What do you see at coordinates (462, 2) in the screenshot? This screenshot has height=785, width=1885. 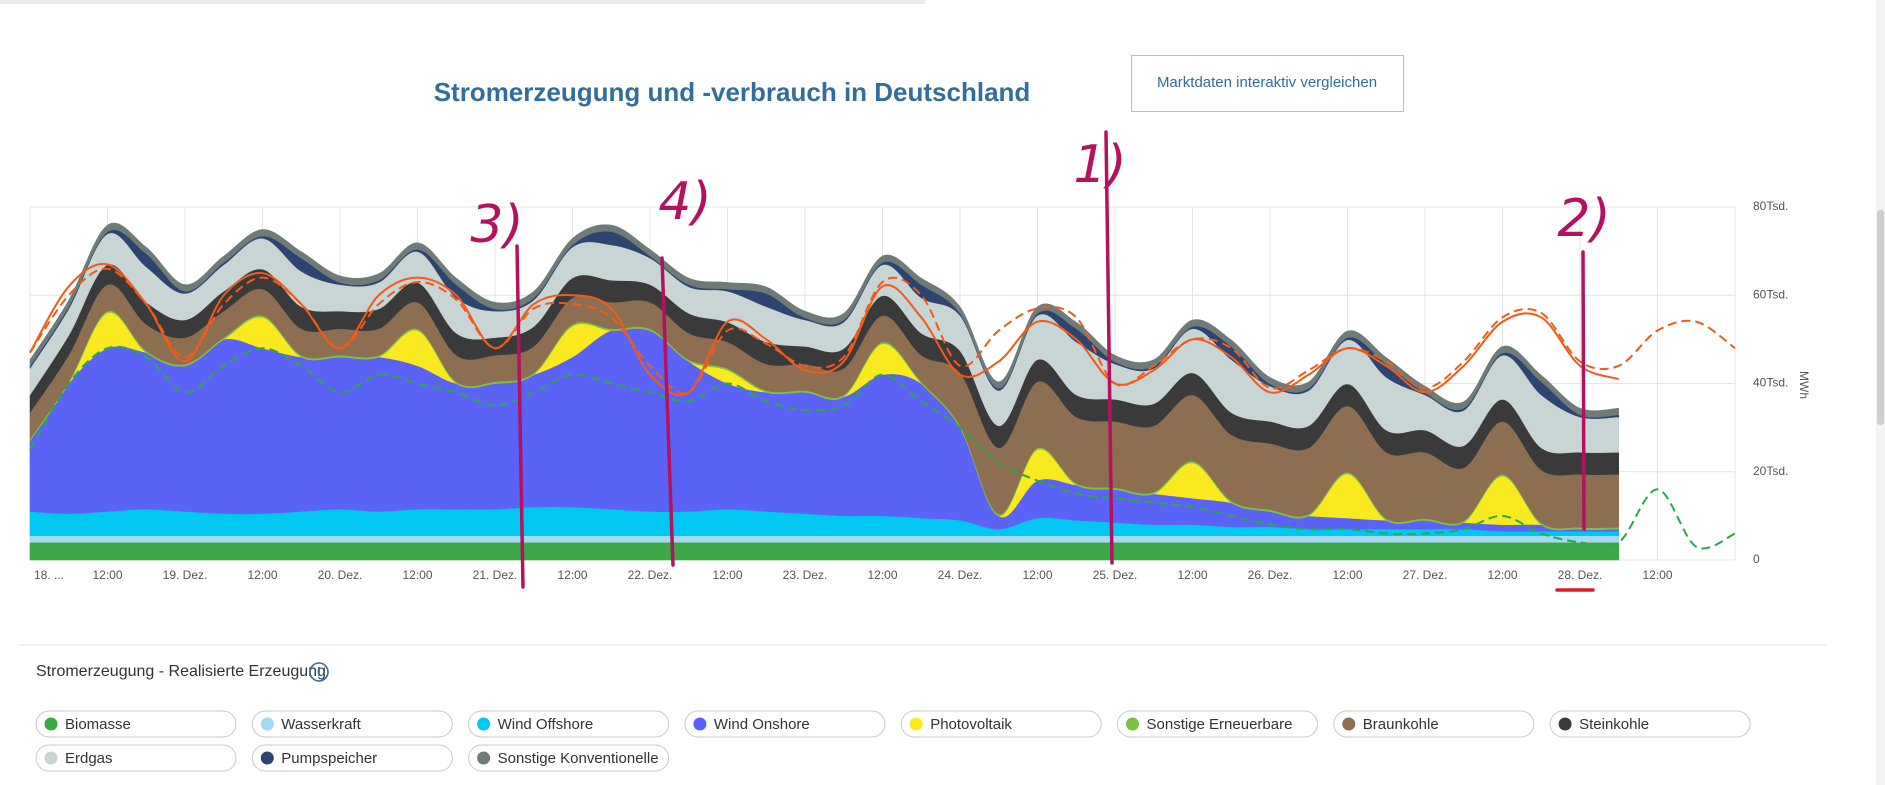 I see `top-bar` at bounding box center [462, 2].